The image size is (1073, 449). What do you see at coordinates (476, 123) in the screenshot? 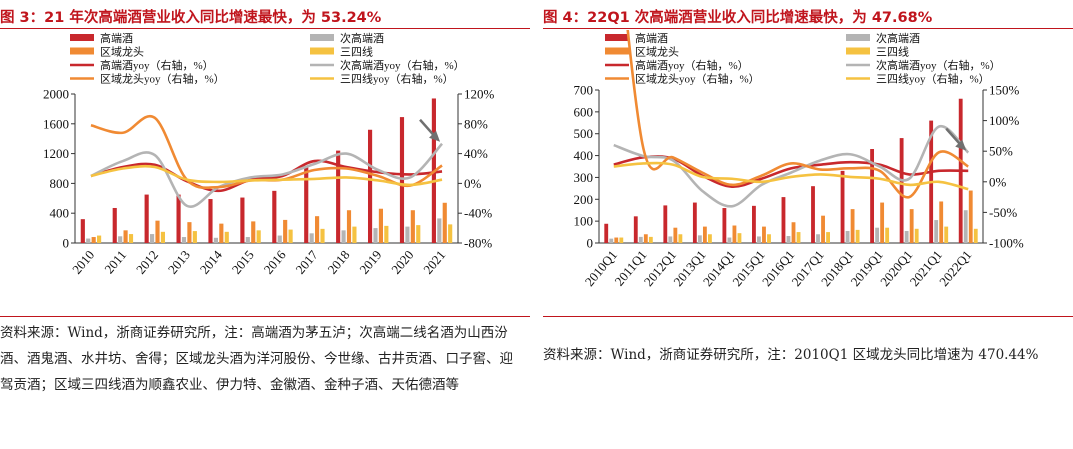
I see `y-tick-label-right: 80%` at bounding box center [476, 123].